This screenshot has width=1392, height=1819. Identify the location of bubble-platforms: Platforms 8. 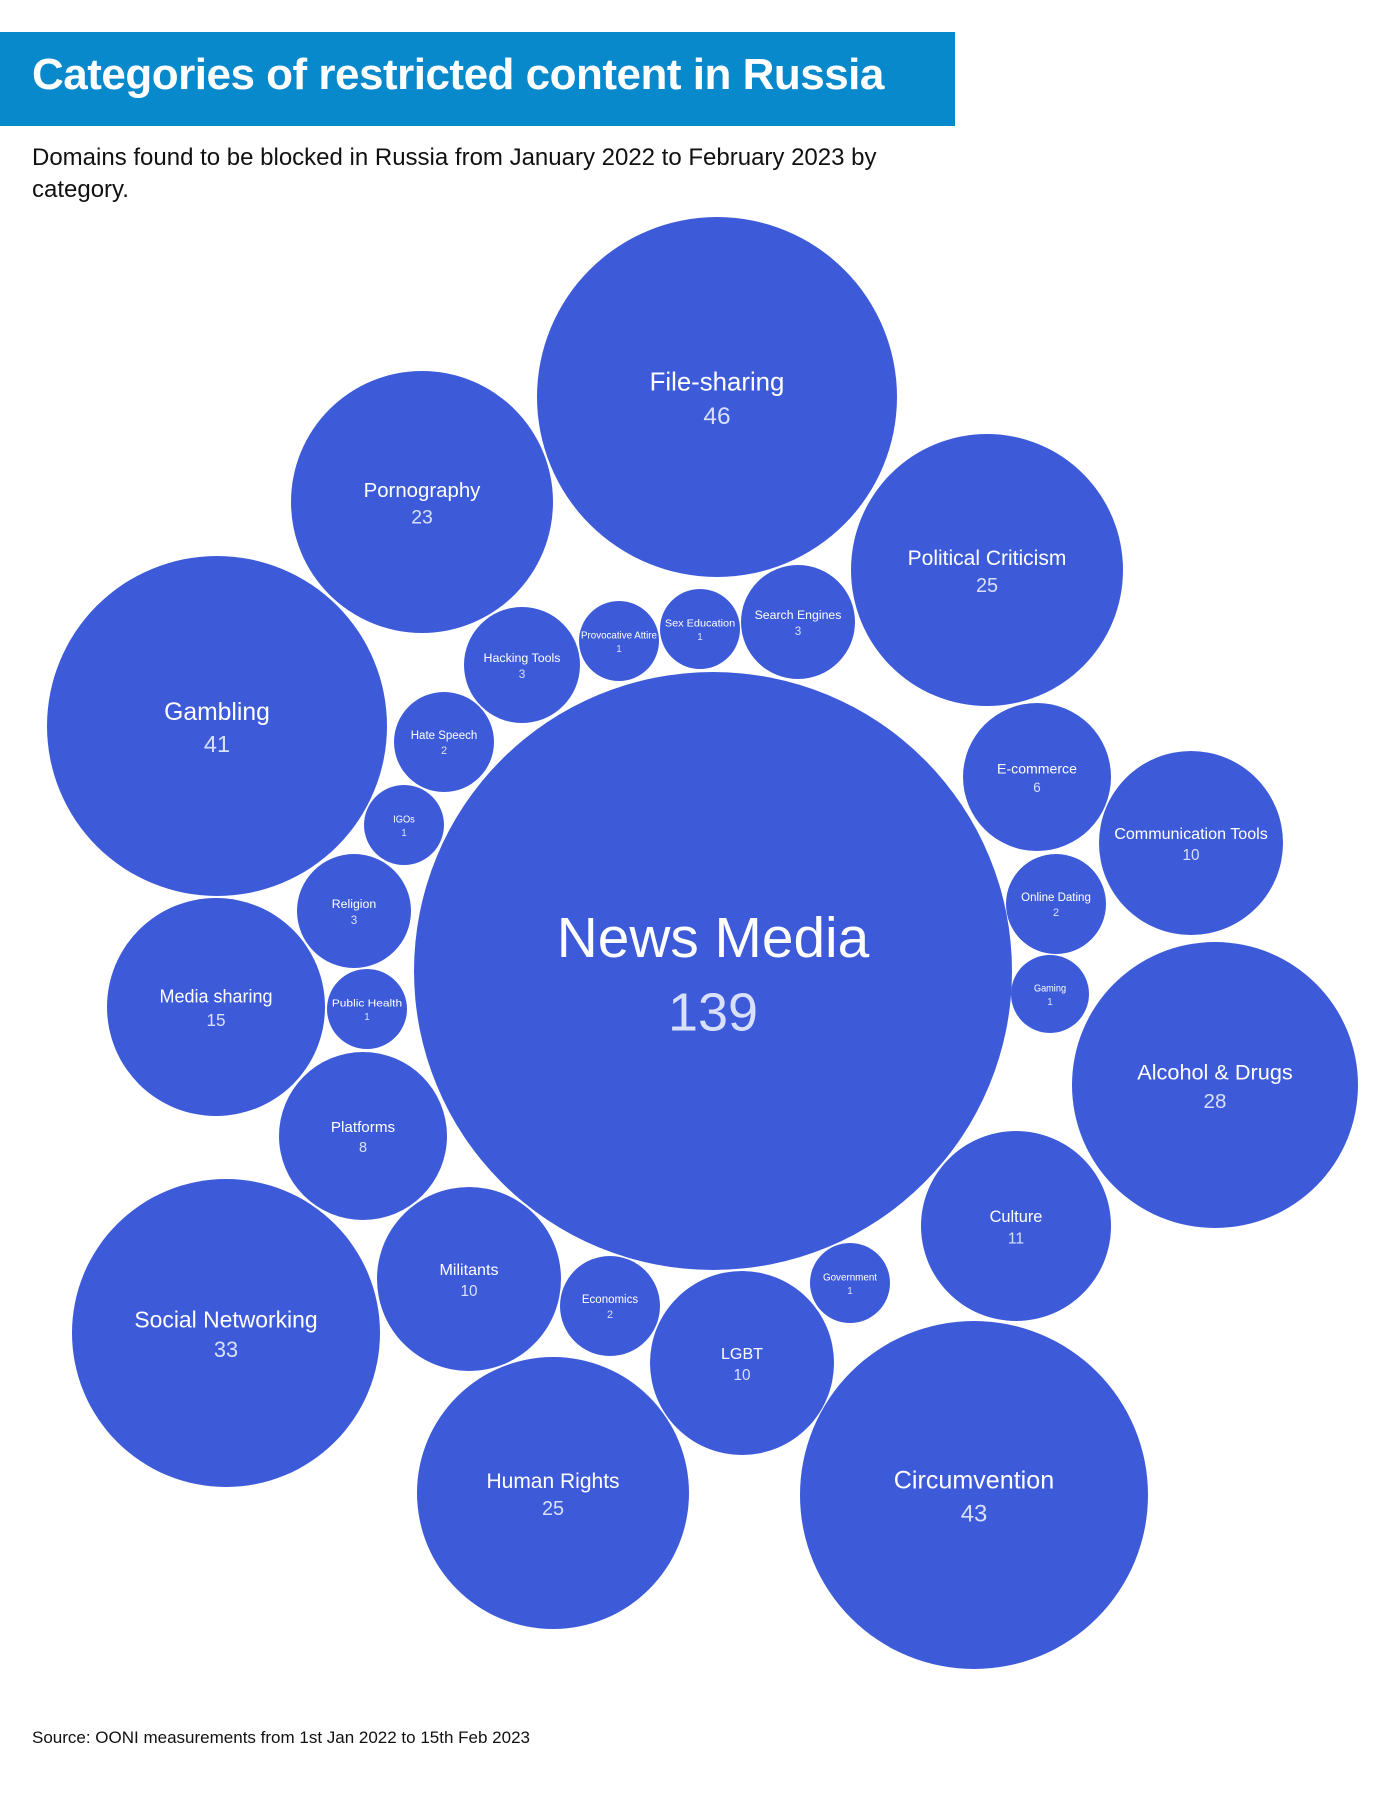
(363, 1136).